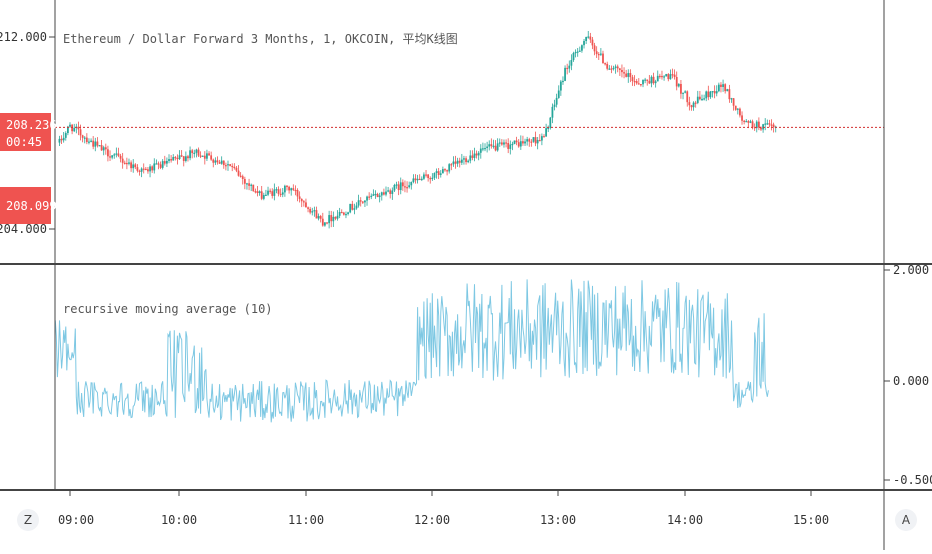  Describe the element at coordinates (28, 205) in the screenshot. I see `prev-price-tag: 208.099` at that location.